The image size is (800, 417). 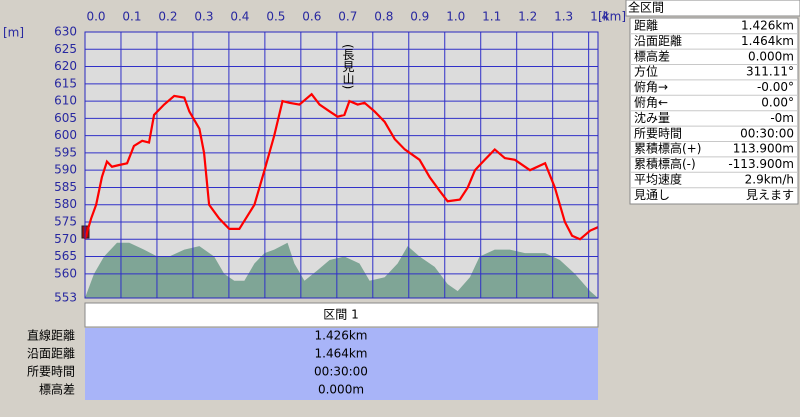 I want to click on x-tick-label: 0.6, so click(x=311, y=17).